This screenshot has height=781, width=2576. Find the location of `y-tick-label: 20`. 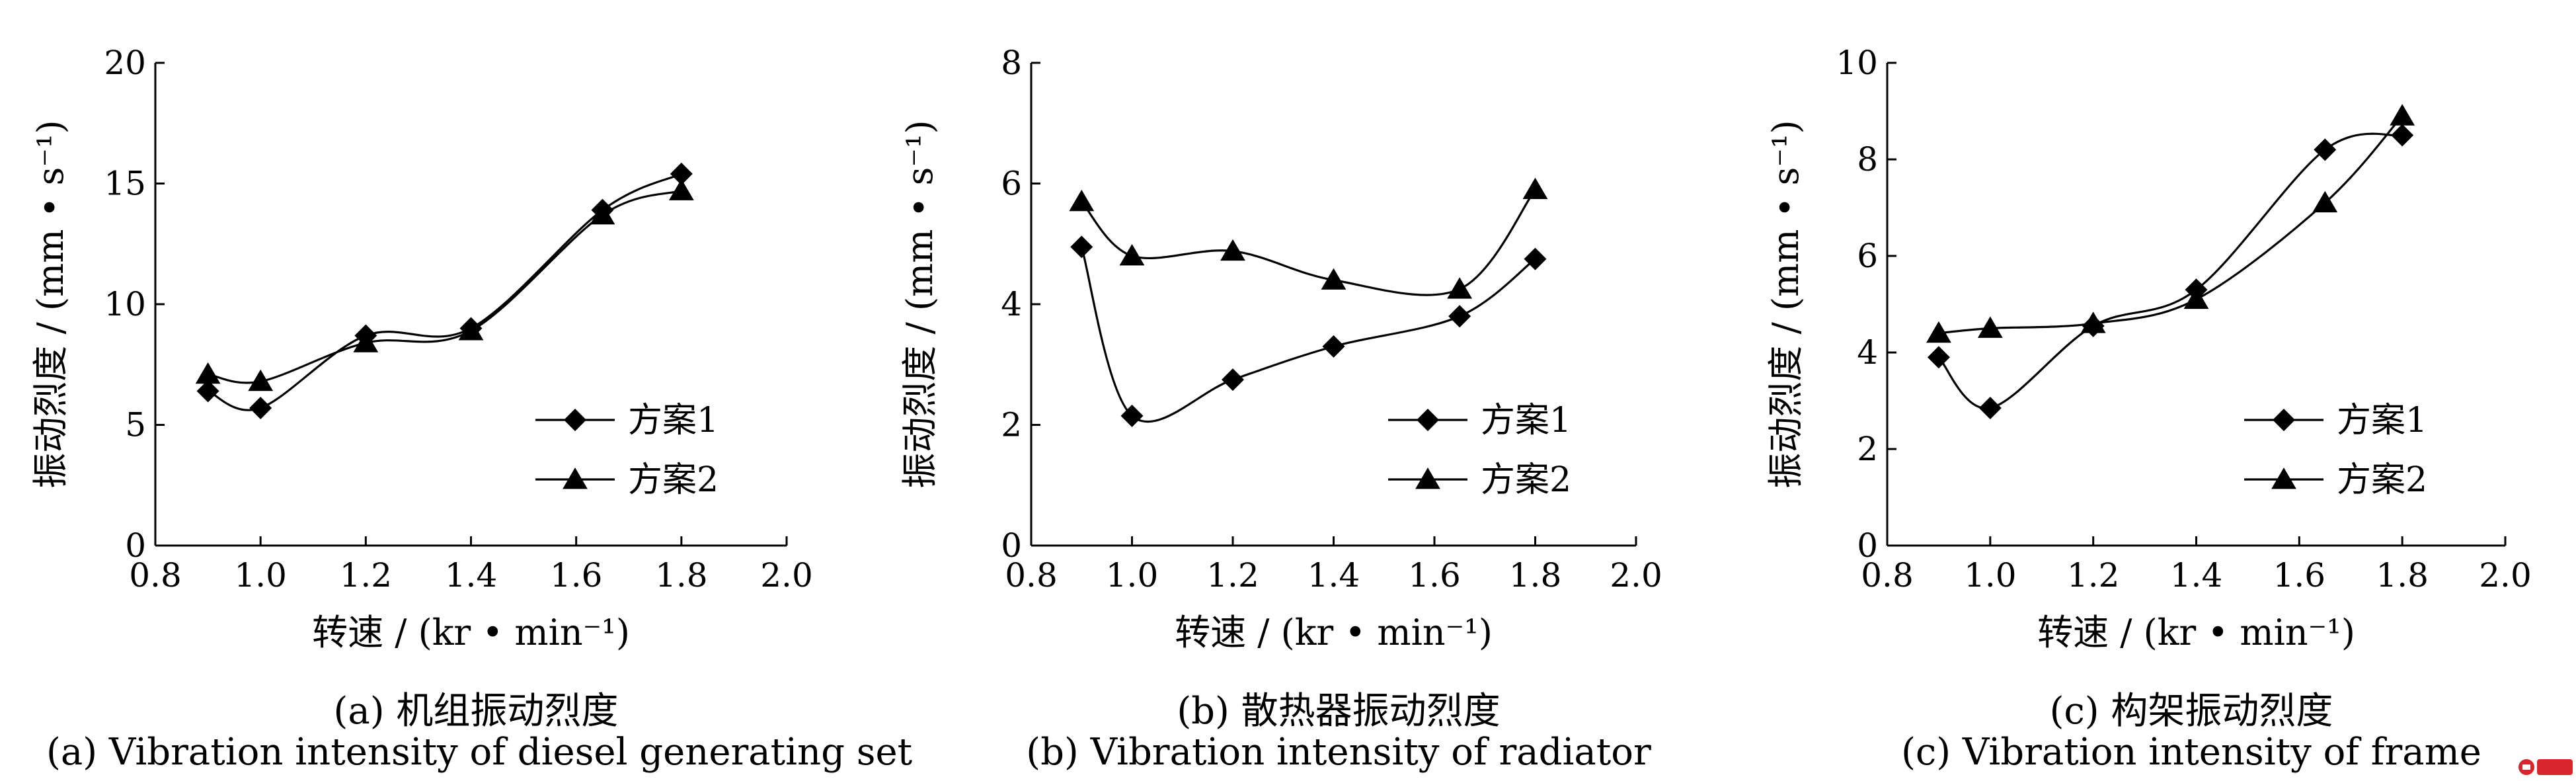

y-tick-label: 20 is located at coordinates (125, 63).